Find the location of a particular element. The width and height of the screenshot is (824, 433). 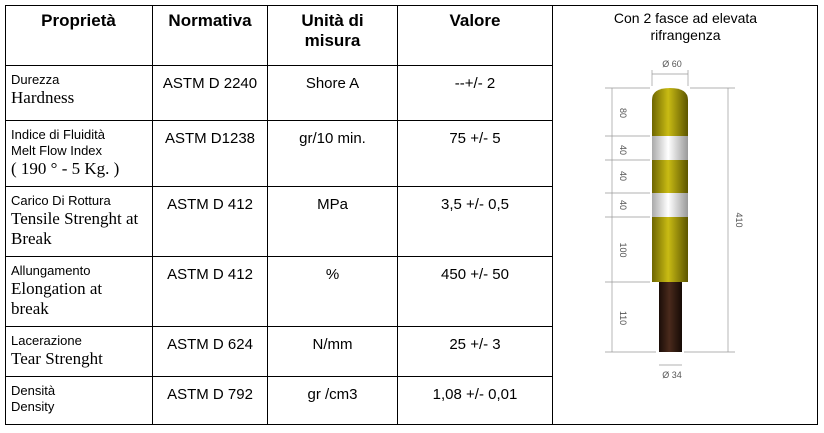

property-it: Density is located at coordinates (33, 406).